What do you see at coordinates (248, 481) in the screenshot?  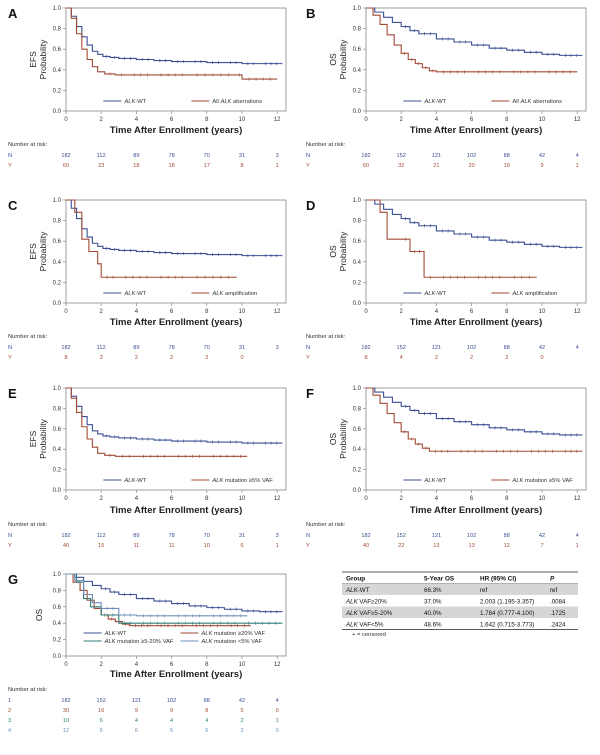 I see `legend-text: mutation ≥5% VAF` at bounding box center [248, 481].